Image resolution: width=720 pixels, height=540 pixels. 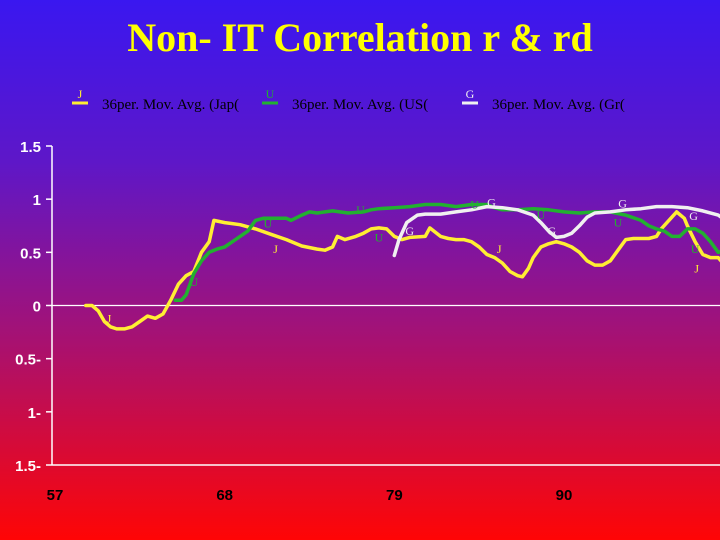 What do you see at coordinates (270, 94) in the screenshot?
I see `legend-marker-label: U` at bounding box center [270, 94].